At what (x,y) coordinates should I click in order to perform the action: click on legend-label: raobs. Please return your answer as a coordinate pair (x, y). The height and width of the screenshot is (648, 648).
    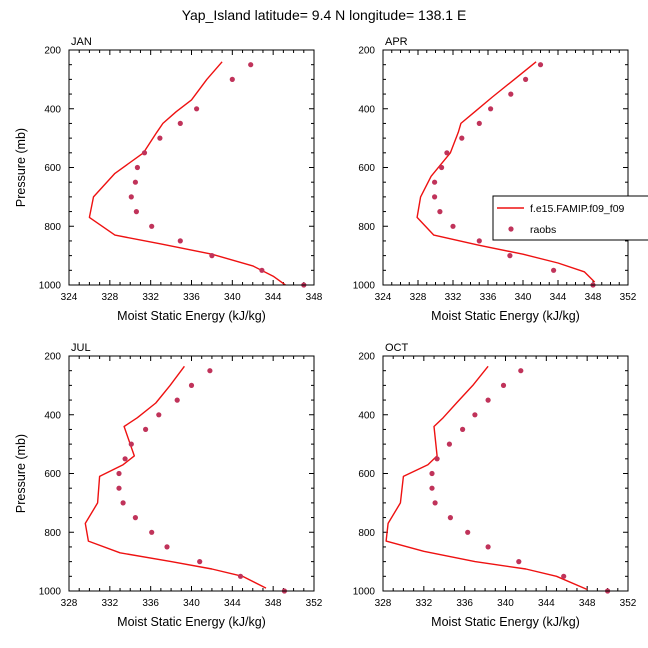
    Looking at the image, I should click on (543, 230).